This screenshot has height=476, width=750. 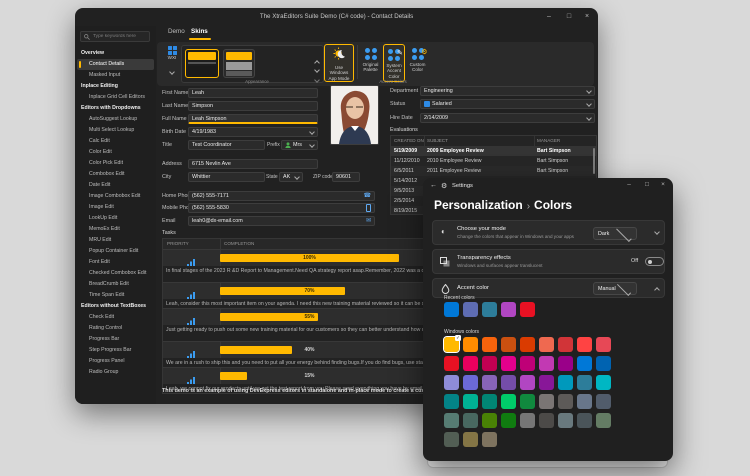 What do you see at coordinates (110, 350) in the screenshot?
I see `sidebar-item-step-progress-bar: Step Progress Bar` at bounding box center [110, 350].